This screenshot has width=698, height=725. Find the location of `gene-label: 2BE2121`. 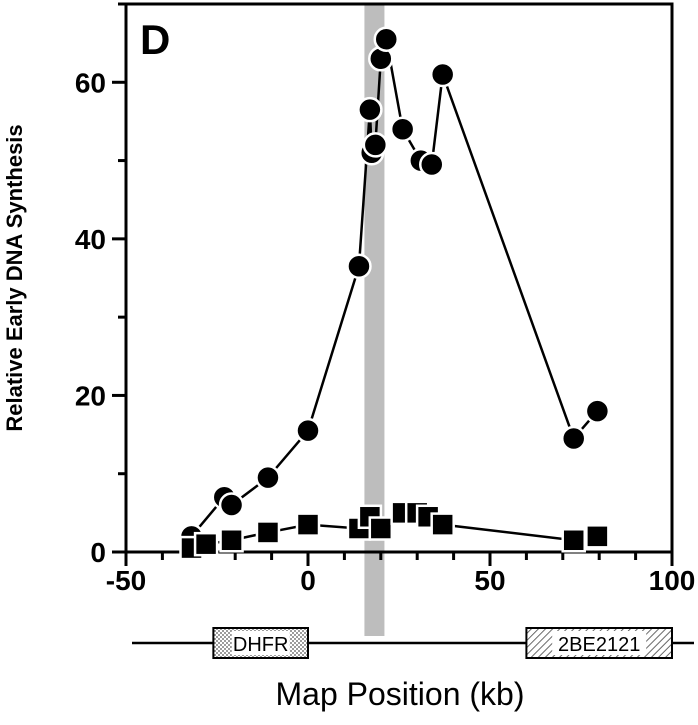

gene-label: 2BE2121 is located at coordinates (599, 645).